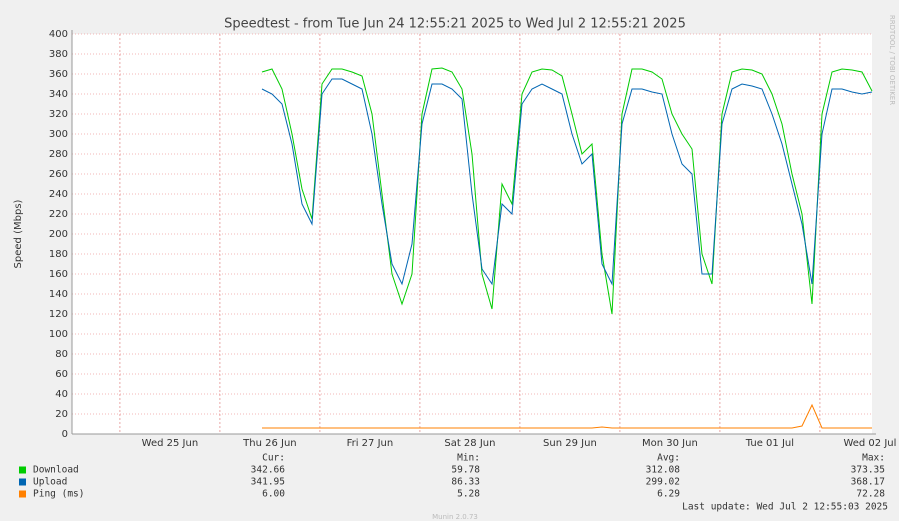 The width and height of the screenshot is (899, 521). What do you see at coordinates (769, 443) in the screenshot?
I see `x-tick-label: Tue 01 Jul` at bounding box center [769, 443].